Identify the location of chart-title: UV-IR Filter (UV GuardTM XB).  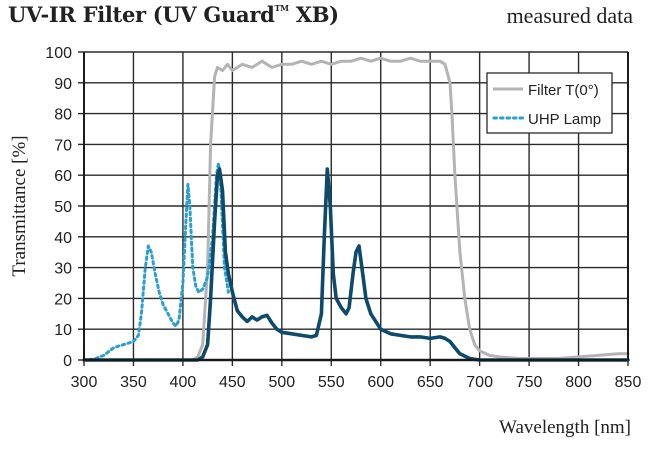
(173, 14).